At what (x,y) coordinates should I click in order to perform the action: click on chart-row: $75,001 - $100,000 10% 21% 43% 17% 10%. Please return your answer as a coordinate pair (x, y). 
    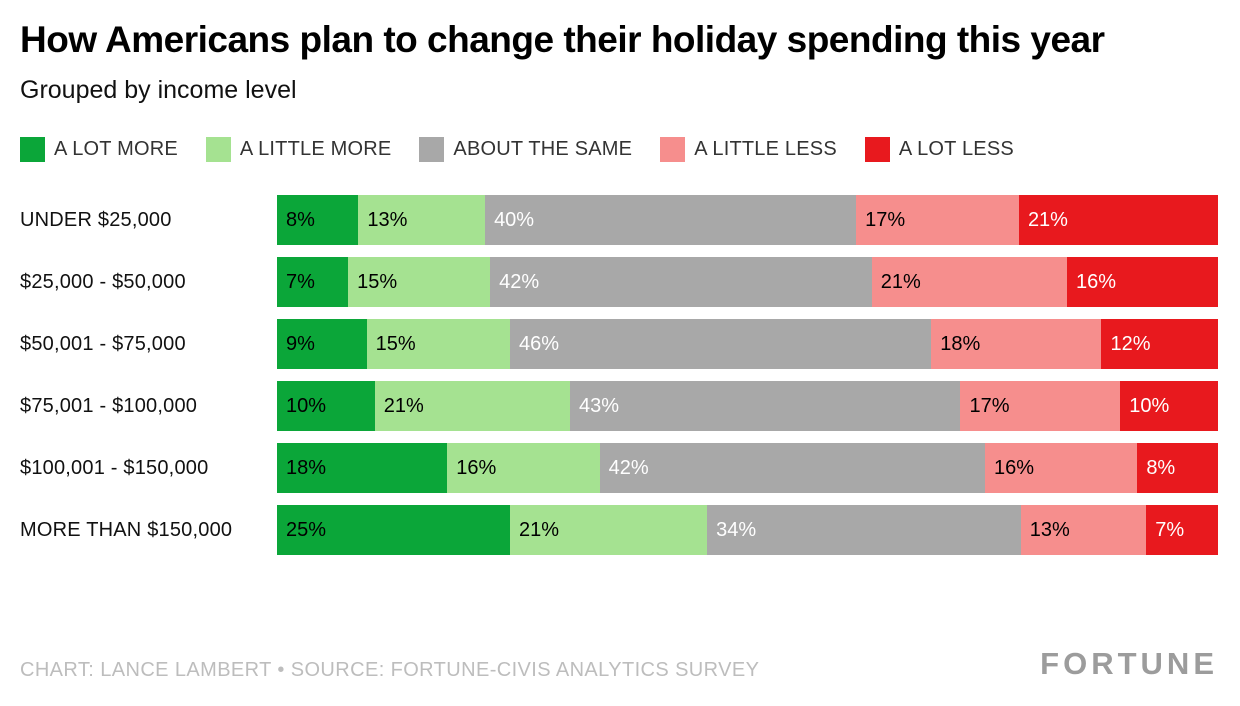
    Looking at the image, I should click on (619, 406).